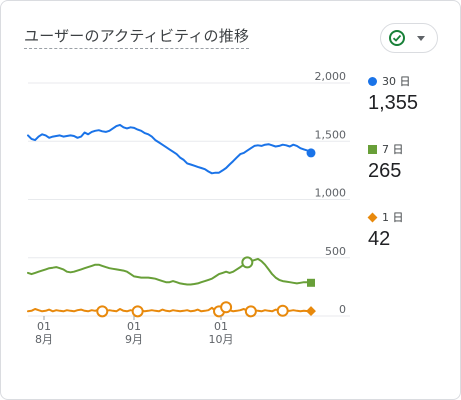  I want to click on legend-30d-value: 1,355, so click(393, 103).